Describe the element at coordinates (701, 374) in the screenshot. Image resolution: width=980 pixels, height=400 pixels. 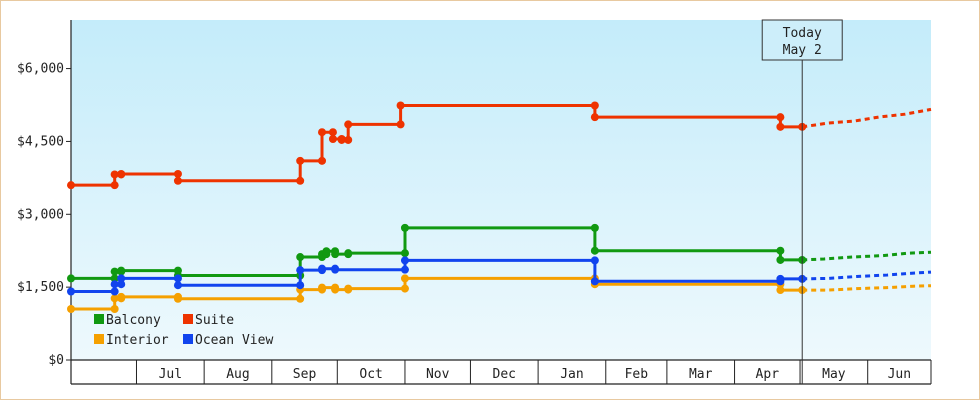
I see `month-label: Mar` at that location.